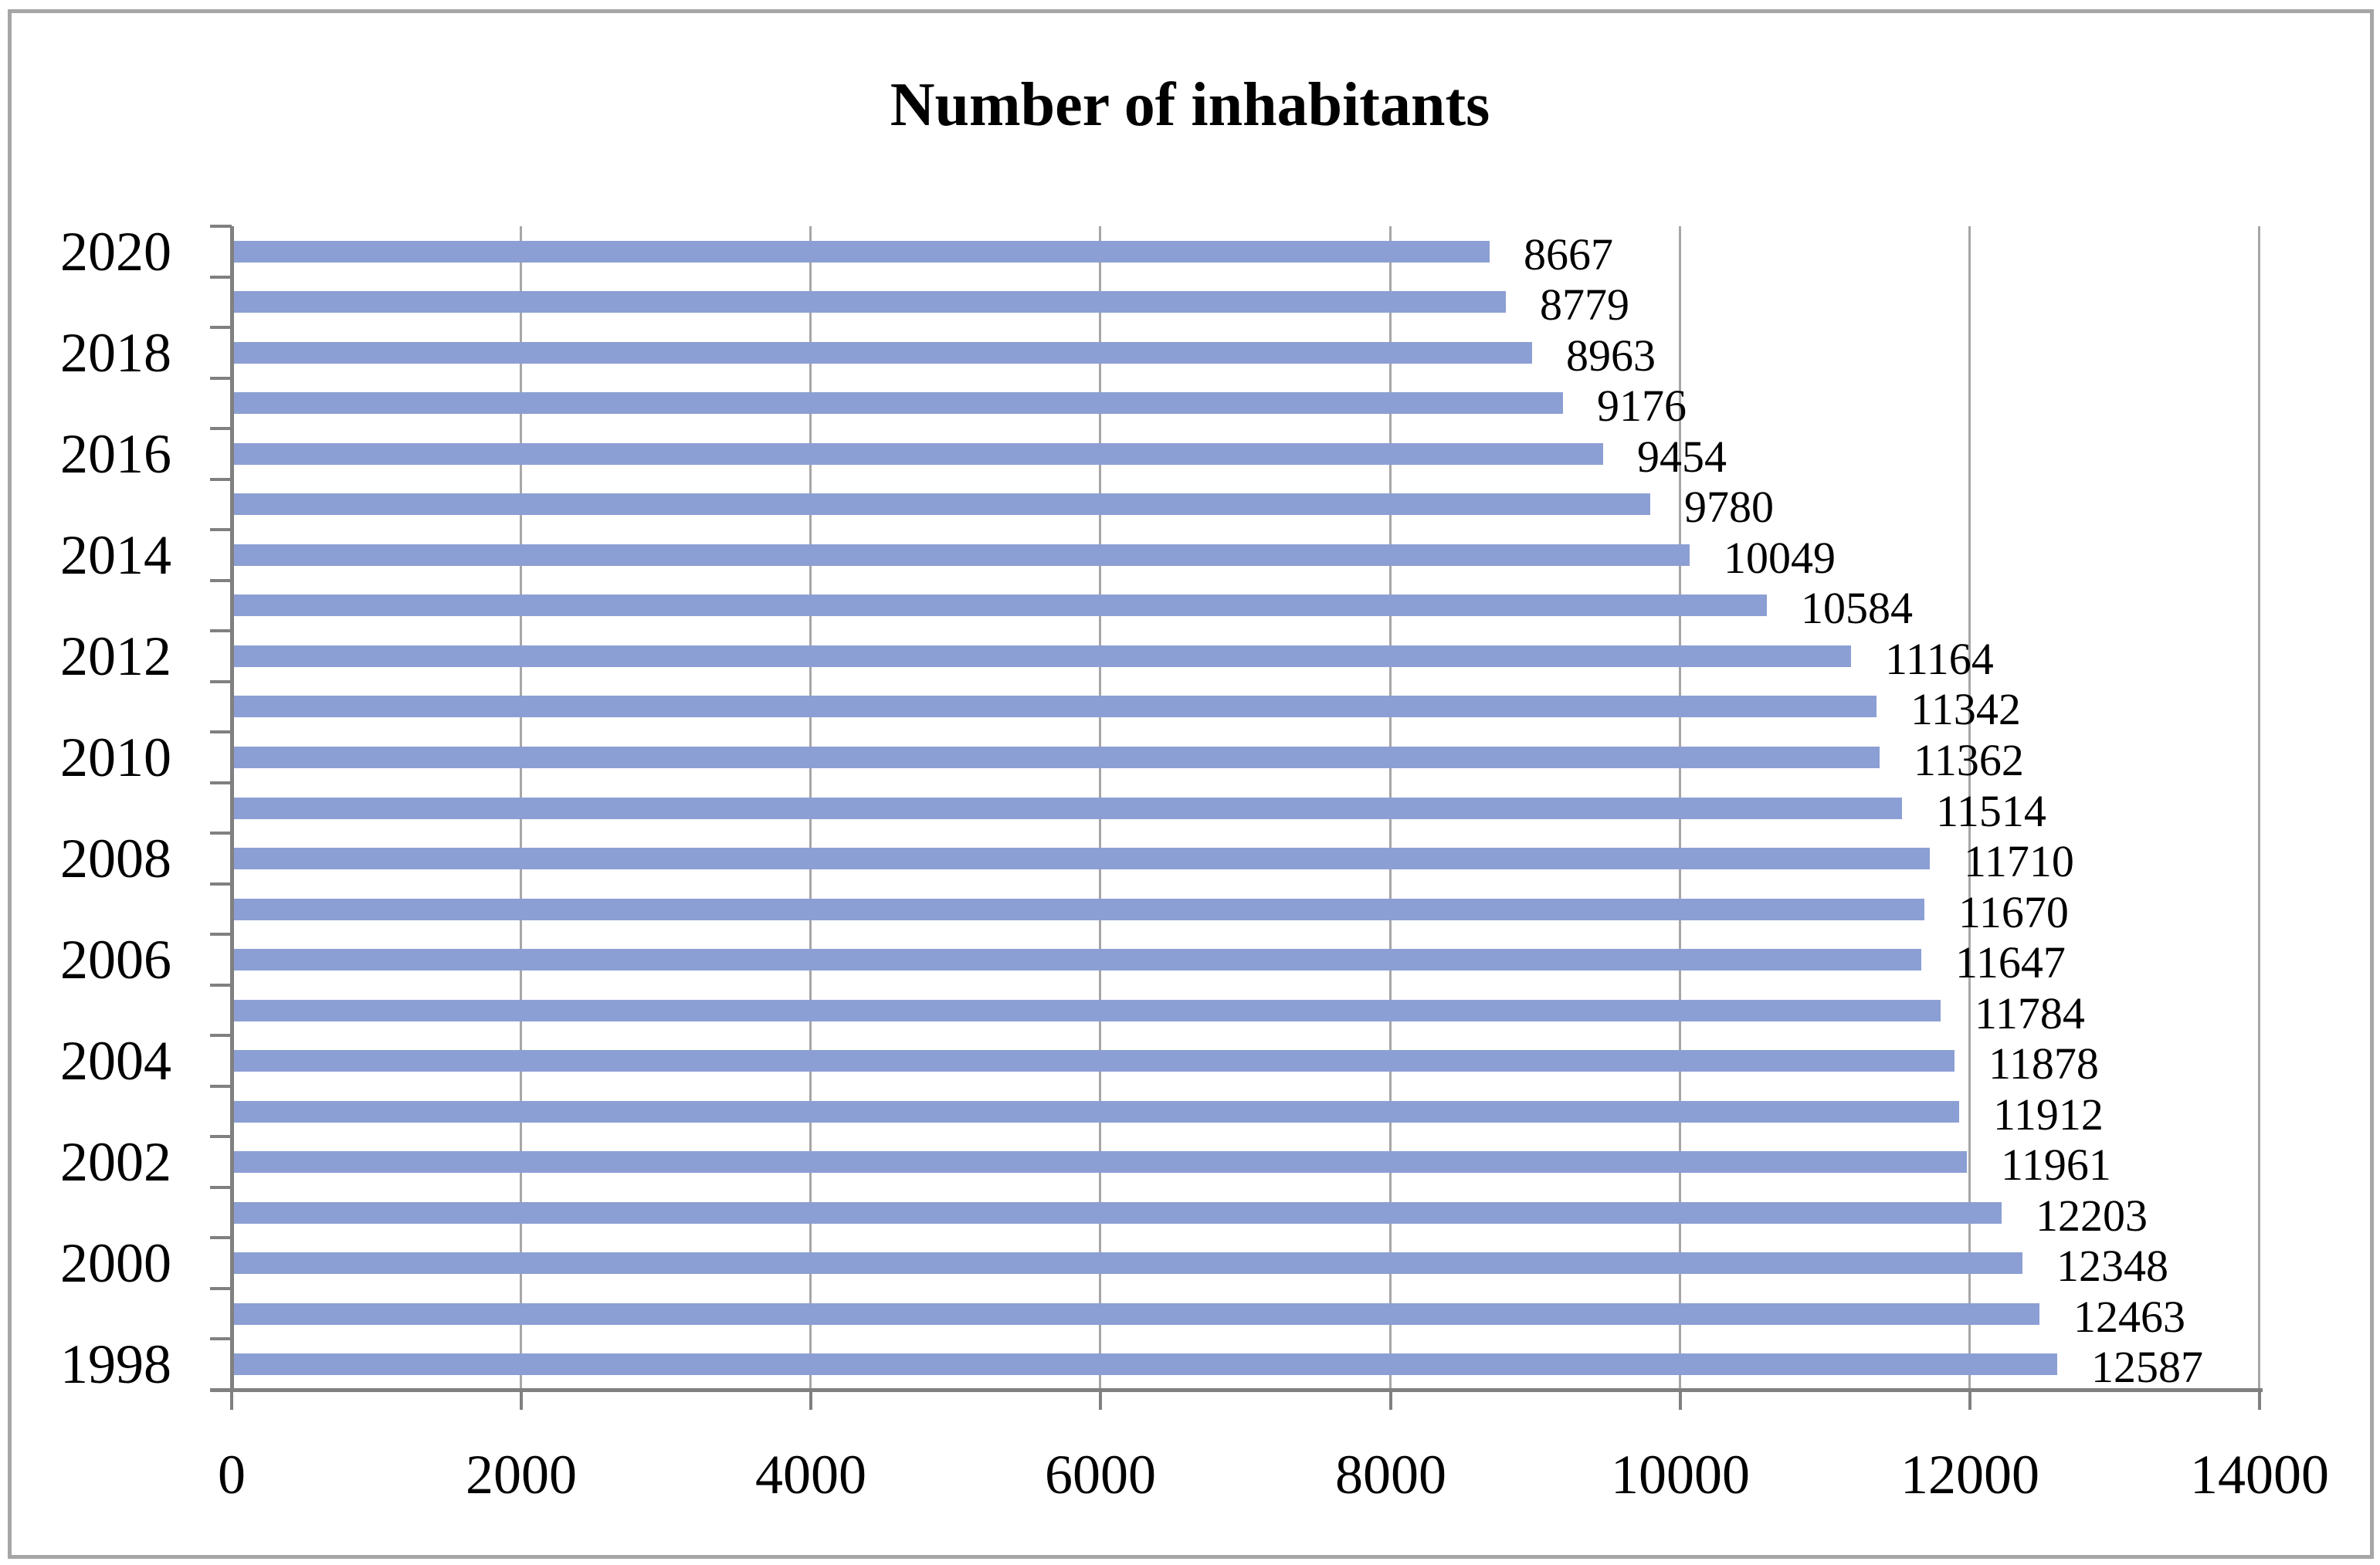 This screenshot has width=2380, height=1565. What do you see at coordinates (2014, 912) in the screenshot?
I see `bar-value-label: 11670` at bounding box center [2014, 912].